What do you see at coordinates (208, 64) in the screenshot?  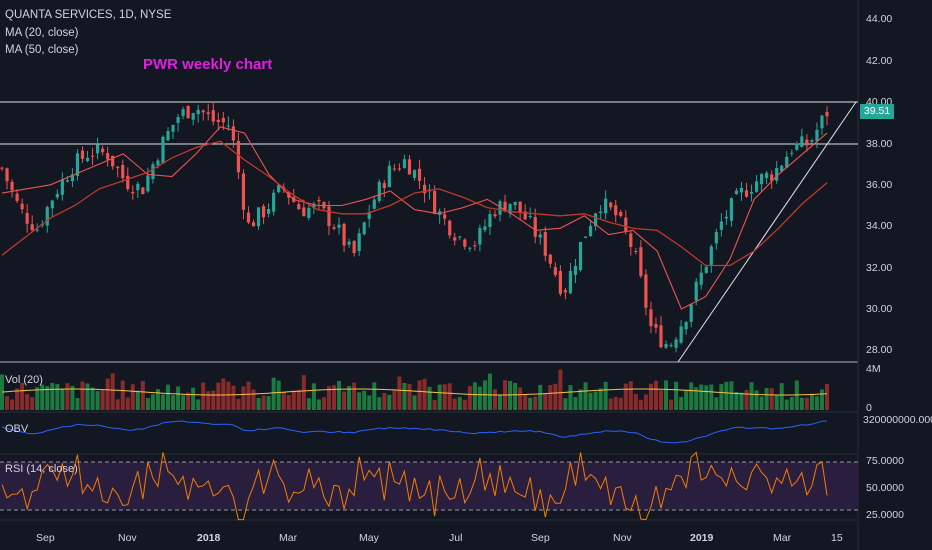 I see `chart-annotation: PWR weekly chart` at bounding box center [208, 64].